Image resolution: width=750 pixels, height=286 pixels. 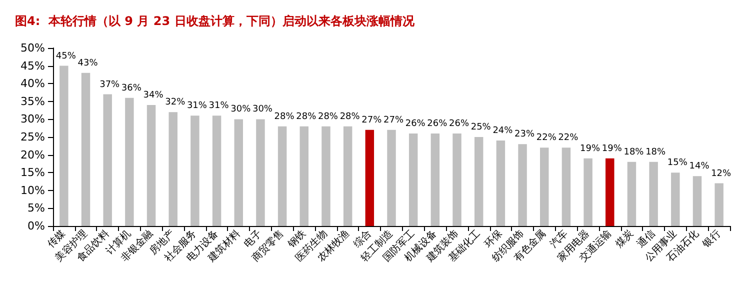 What do you see at coordinates (711, 239) in the screenshot?
I see `x-tick-label: 银行` at bounding box center [711, 239].